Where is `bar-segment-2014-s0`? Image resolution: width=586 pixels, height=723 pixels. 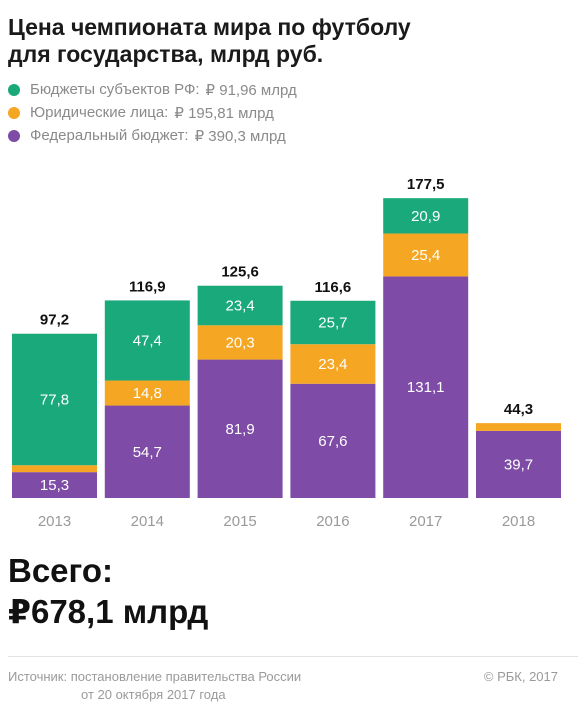 bar-segment-2014-s0 is located at coordinates (147, 451).